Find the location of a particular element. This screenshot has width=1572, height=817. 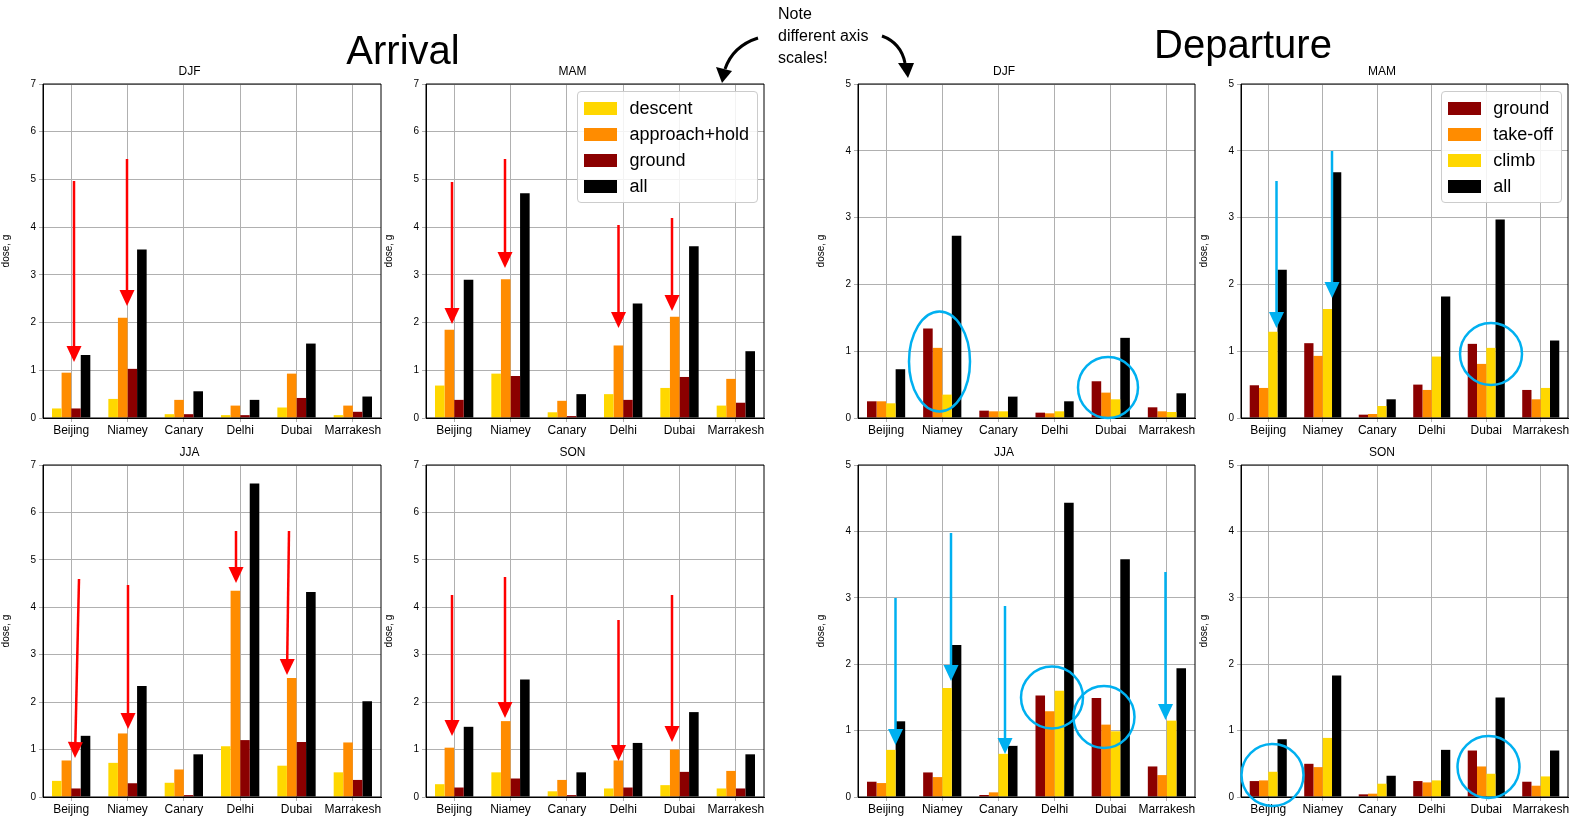

legend-label: take-off is located at coordinates (1523, 134).